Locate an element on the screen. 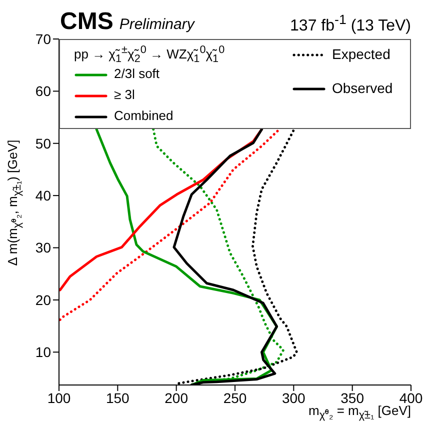 Image resolution: width=423 pixels, height=426 pixels. x-tick-label: 400 is located at coordinates (411, 398).